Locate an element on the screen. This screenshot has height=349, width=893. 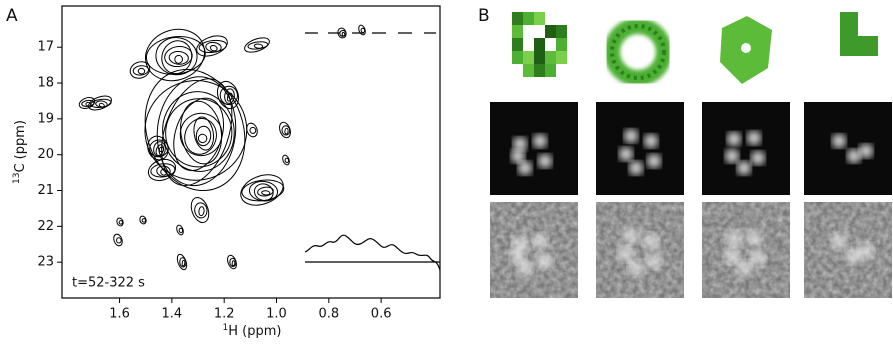
x-axis-label: 1H (ppm) is located at coordinates (252, 331).